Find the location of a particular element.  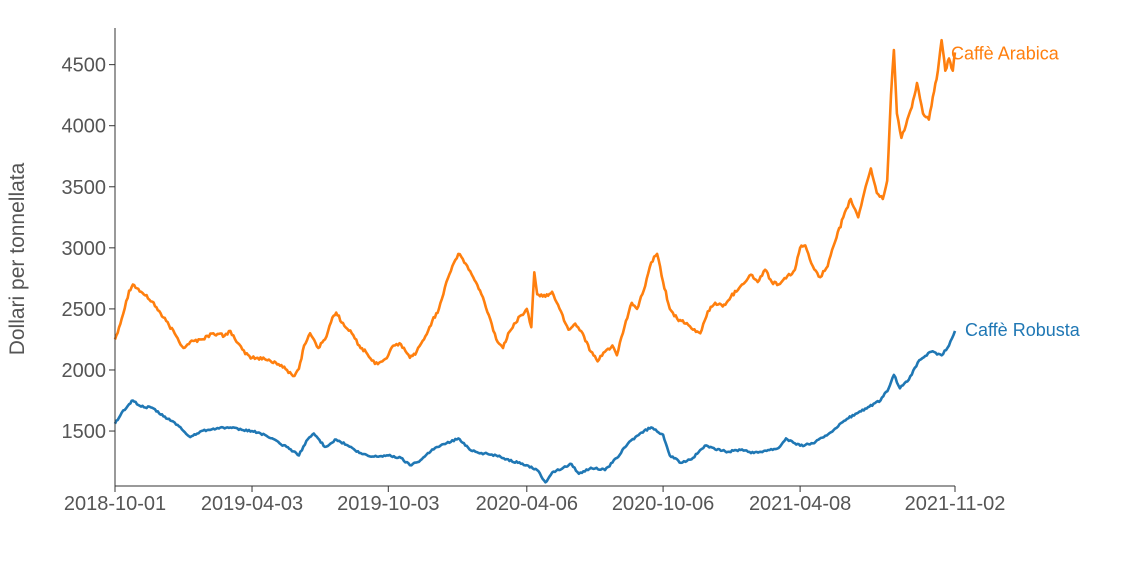

y-tick-label: 1500 is located at coordinates (84, 432).